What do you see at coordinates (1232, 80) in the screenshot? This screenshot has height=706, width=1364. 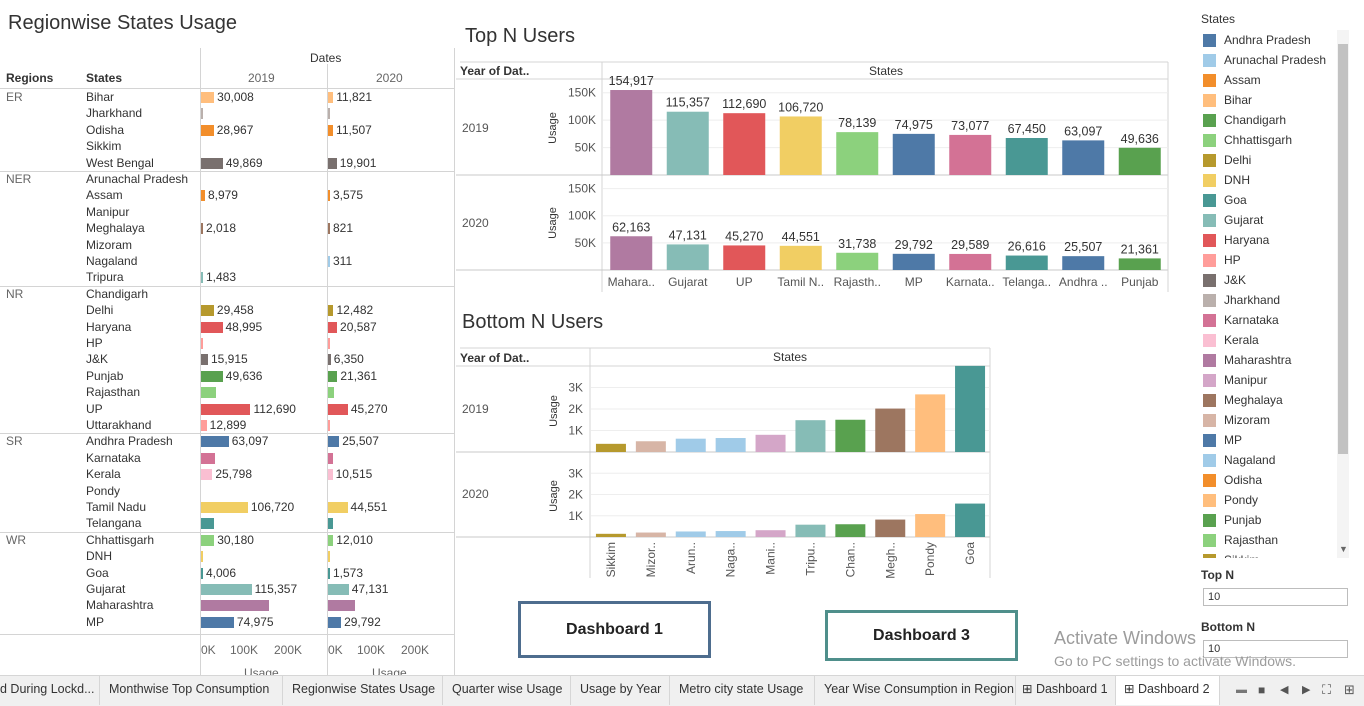 I see `legend-item: Assam` at bounding box center [1232, 80].